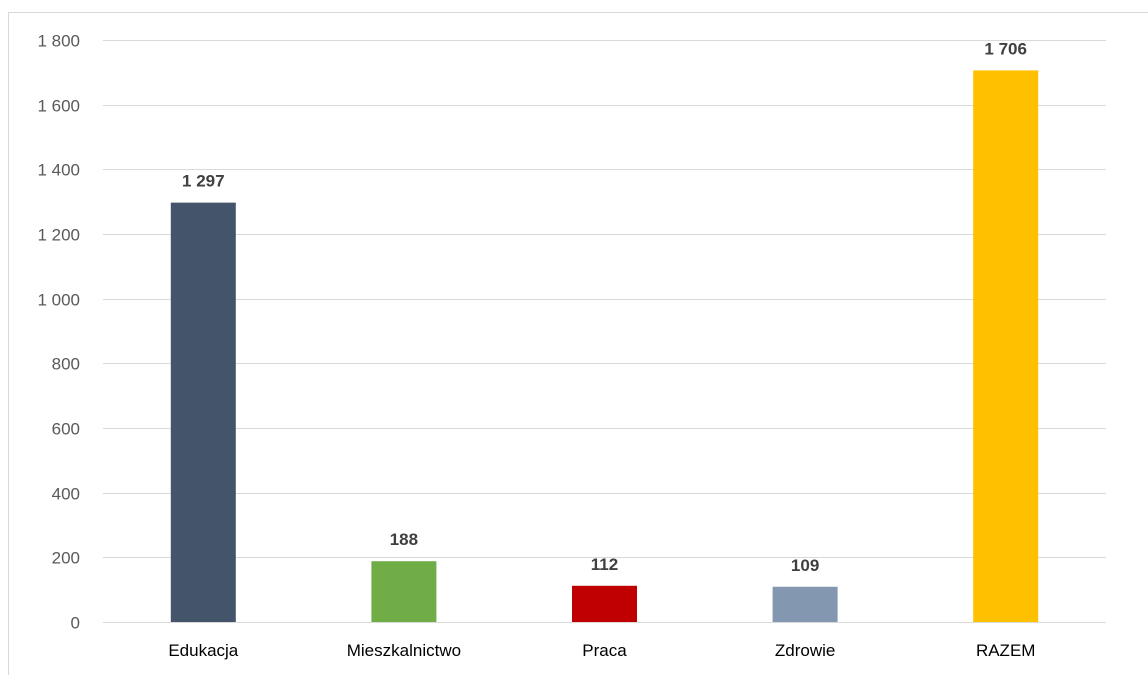 The width and height of the screenshot is (1148, 675). Describe the element at coordinates (404, 650) in the screenshot. I see `x-category-label: Mieszkalnictwo` at that location.